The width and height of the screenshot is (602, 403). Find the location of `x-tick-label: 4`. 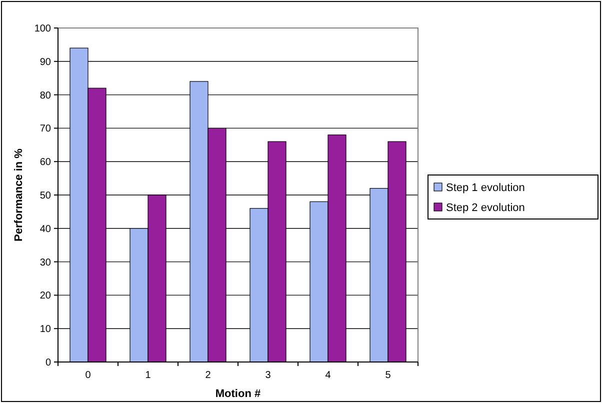

x-tick-label: 4 is located at coordinates (328, 375).